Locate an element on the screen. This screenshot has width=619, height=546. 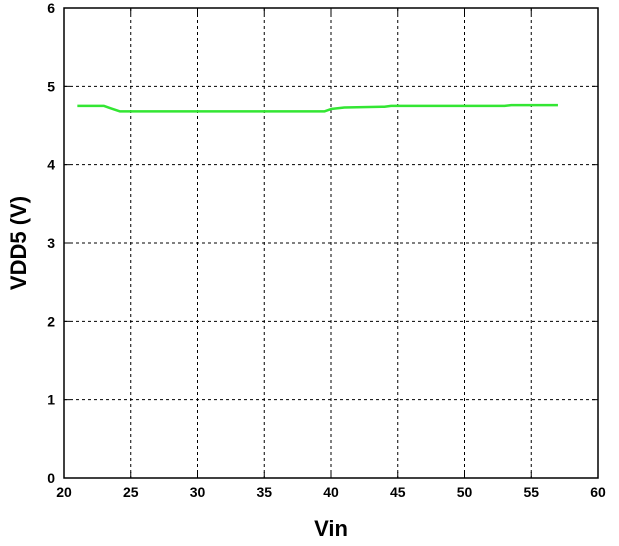
x-tick-label: 45 is located at coordinates (398, 492).